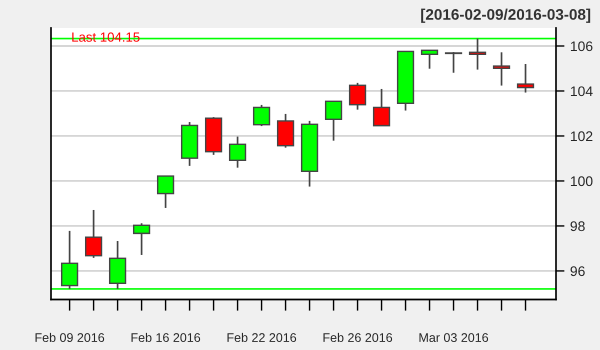  Describe the element at coordinates (505, 15) in the screenshot. I see `chart-title: [2016-02-09/2016-03-08]` at that location.